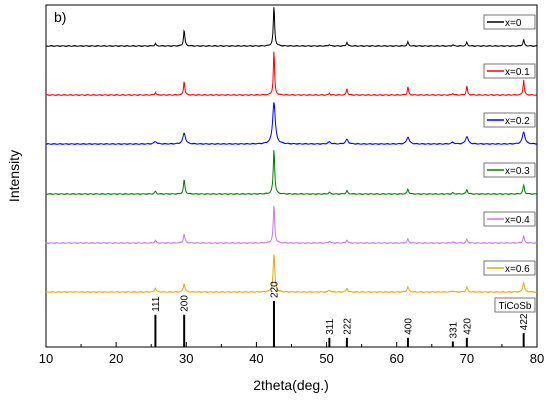 The width and height of the screenshot is (550, 402). I want to click on x-axis-label: 2theta(deg.), so click(291, 385).